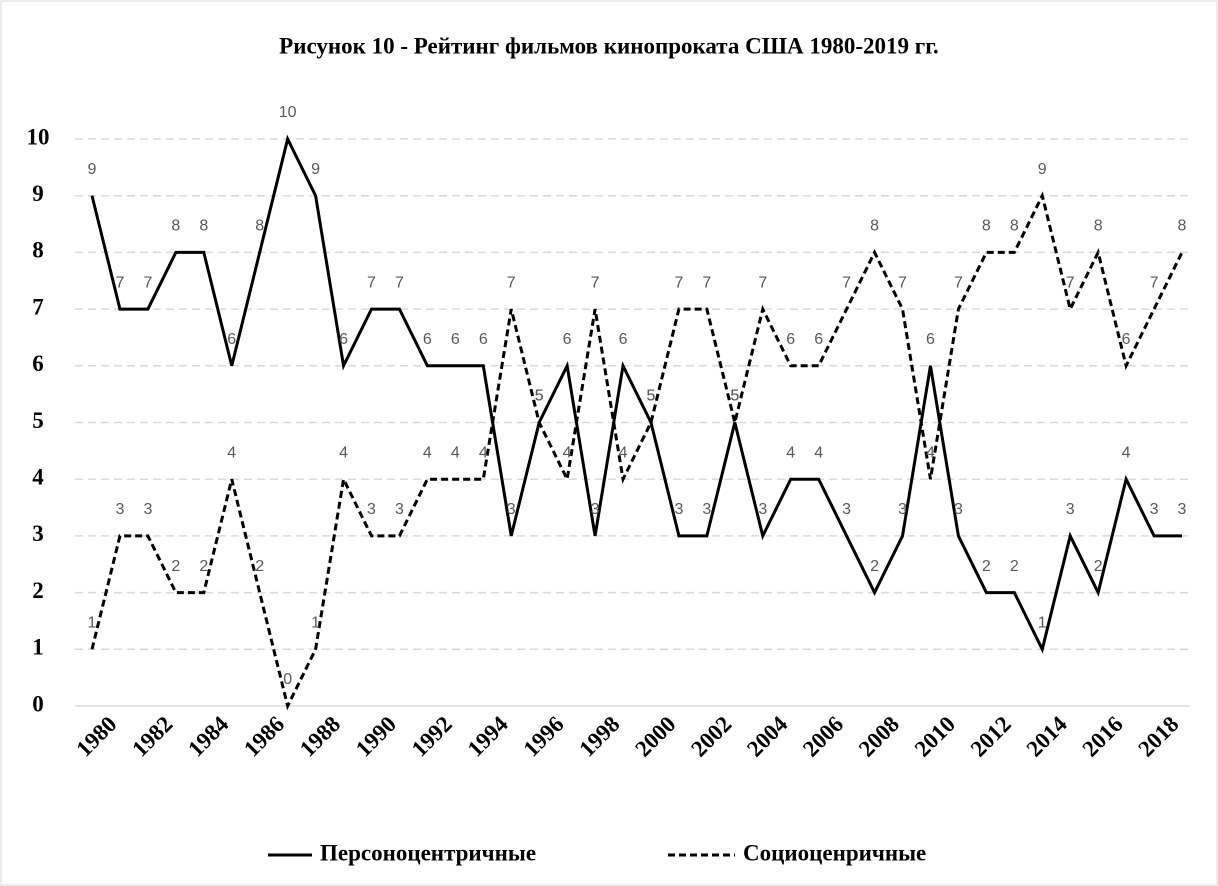 This screenshot has width=1218, height=886. Describe the element at coordinates (834, 852) in the screenshot. I see `legend-label: Социоценричные` at that location.